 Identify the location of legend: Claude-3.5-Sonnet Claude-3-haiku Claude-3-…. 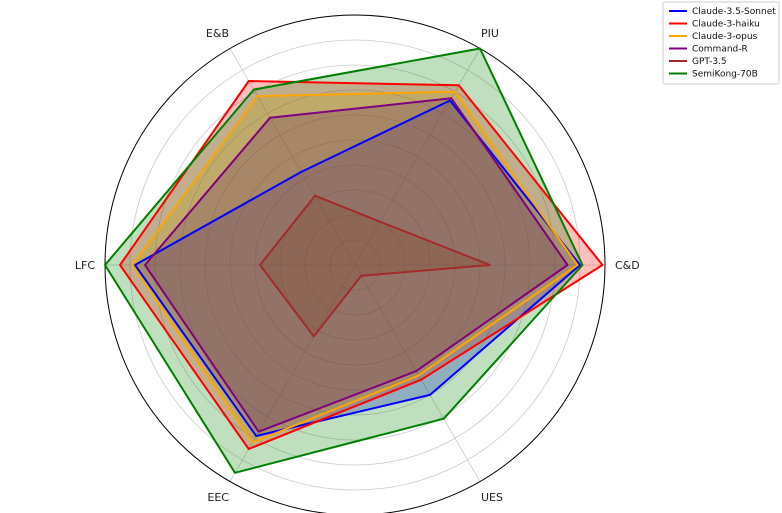
(721, 43).